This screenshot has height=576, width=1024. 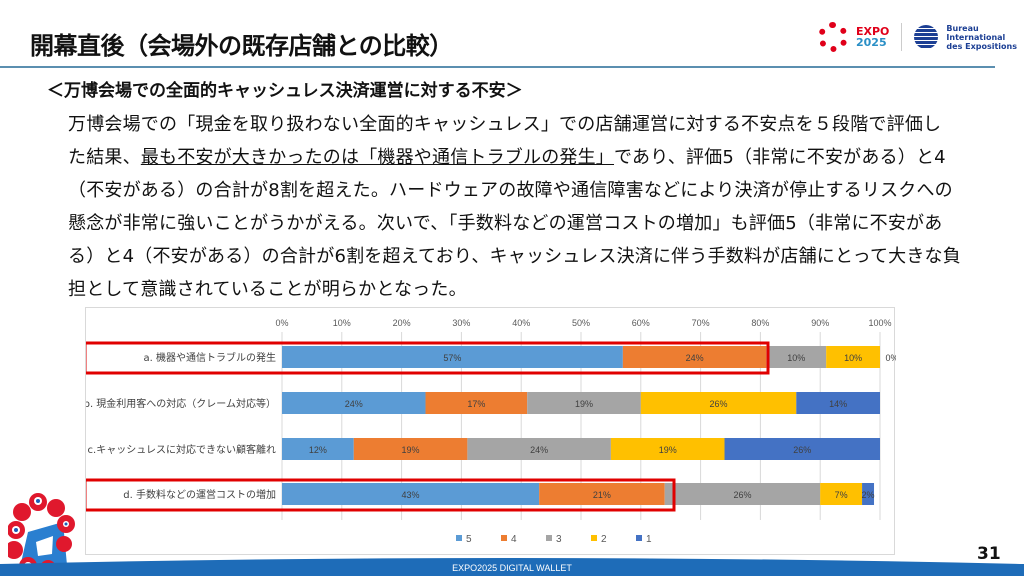 I want to click on x-tick-label: 70%, so click(x=701, y=323).